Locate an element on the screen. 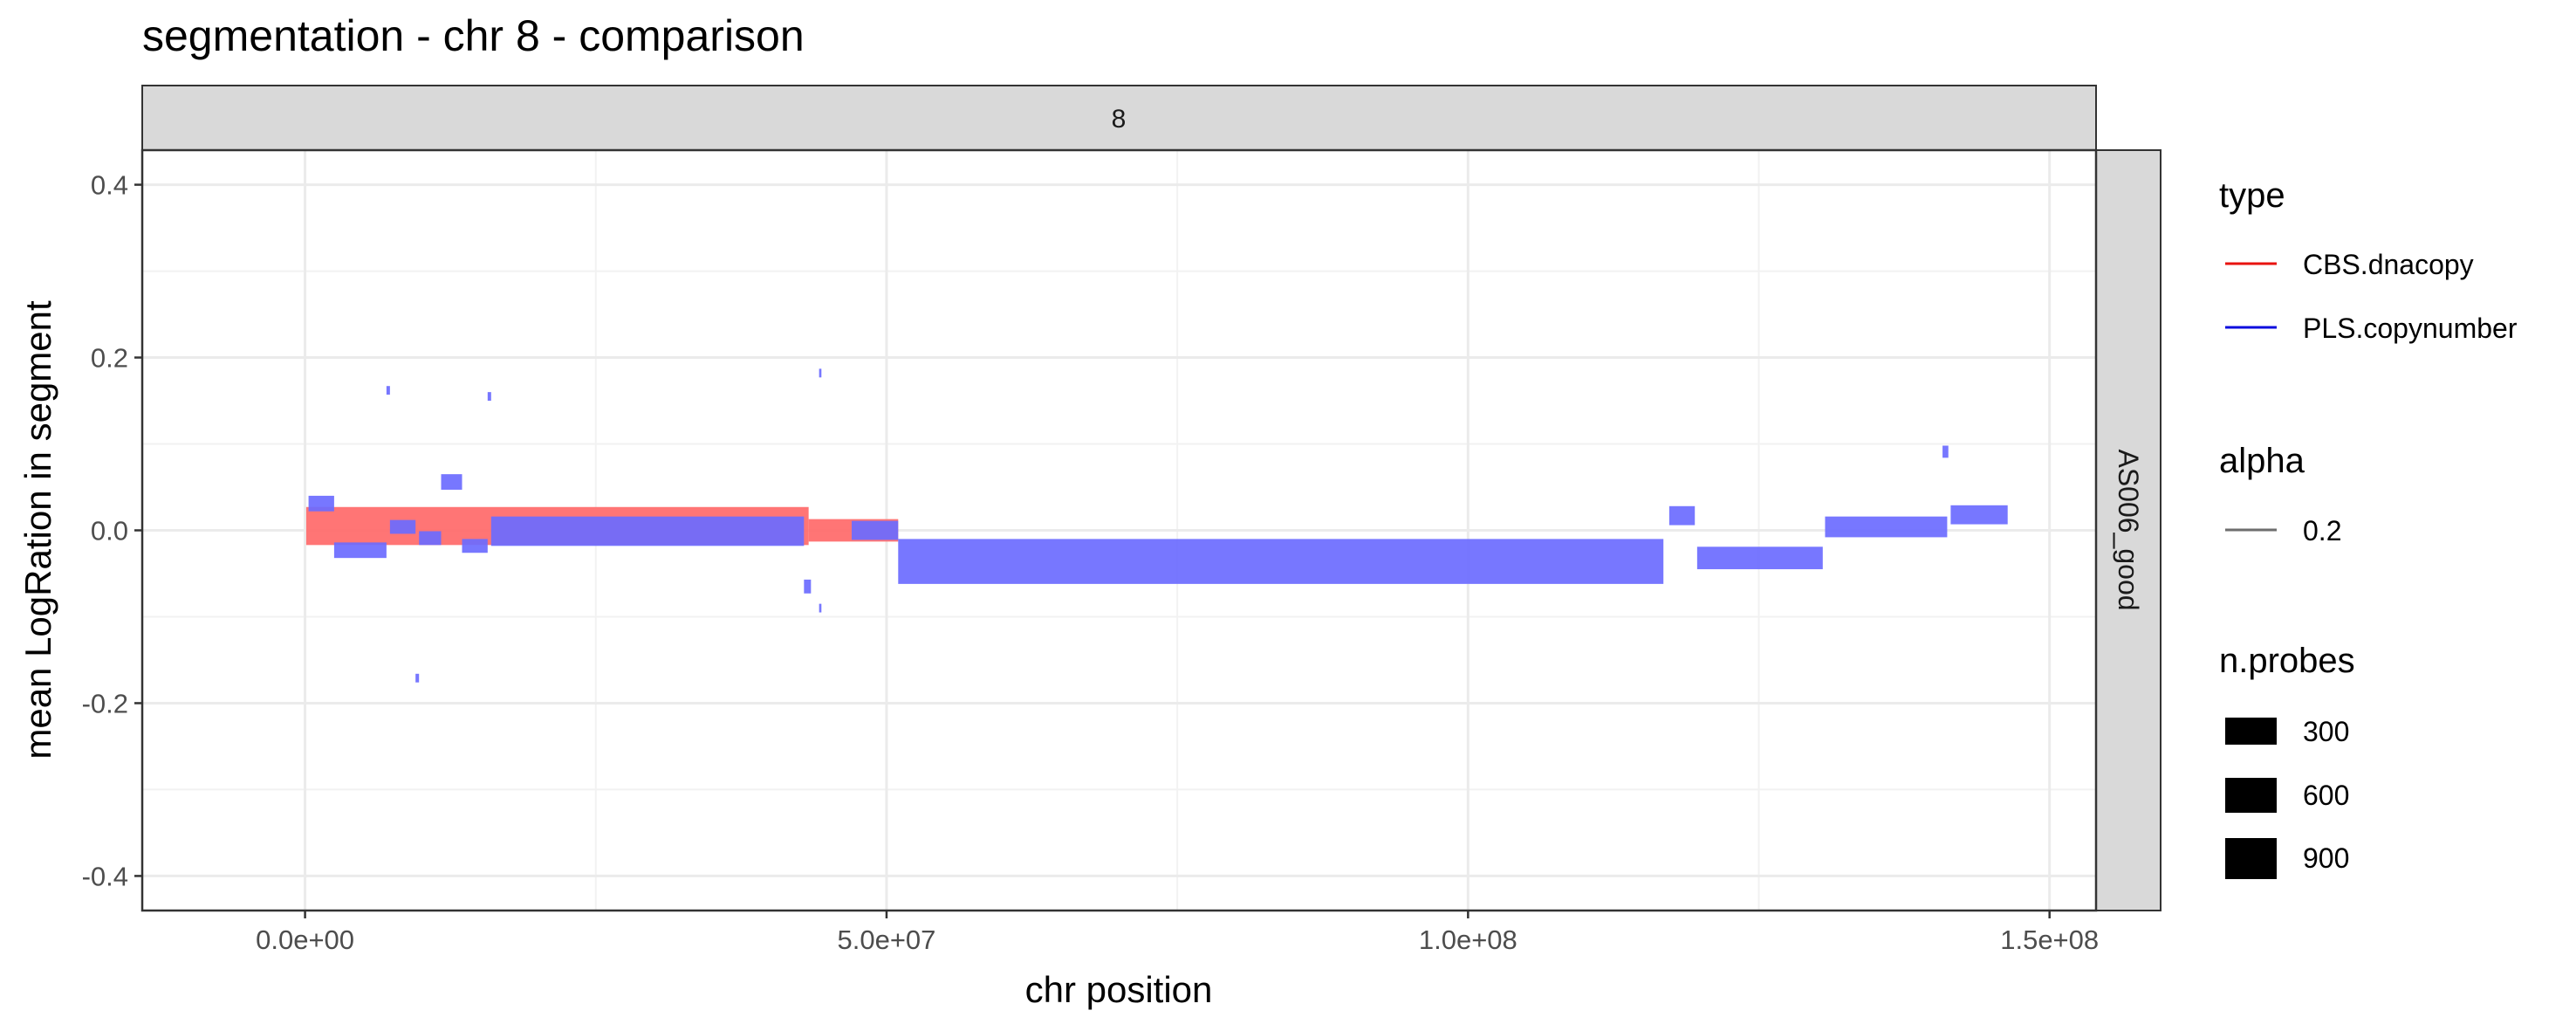 The image size is (2576, 1031). facet-strip-right-label: AS006_good is located at coordinates (2128, 529).